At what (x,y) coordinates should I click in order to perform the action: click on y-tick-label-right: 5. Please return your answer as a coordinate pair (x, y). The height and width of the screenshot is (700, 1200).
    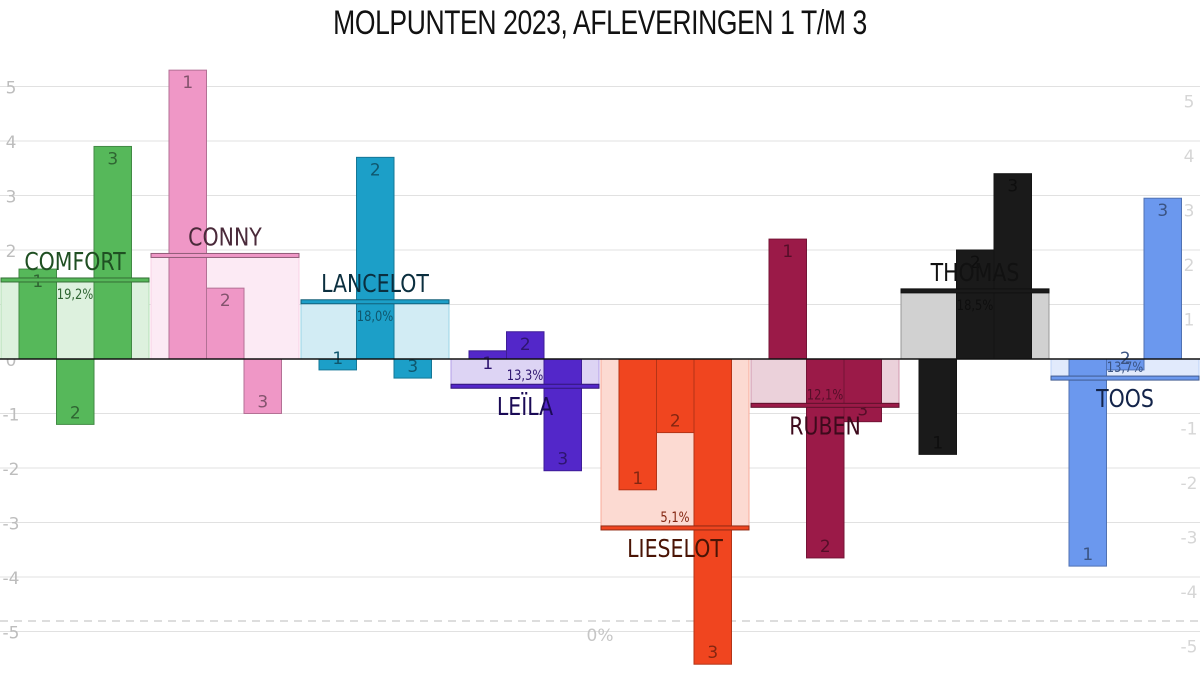
    Looking at the image, I should click on (1189, 103).